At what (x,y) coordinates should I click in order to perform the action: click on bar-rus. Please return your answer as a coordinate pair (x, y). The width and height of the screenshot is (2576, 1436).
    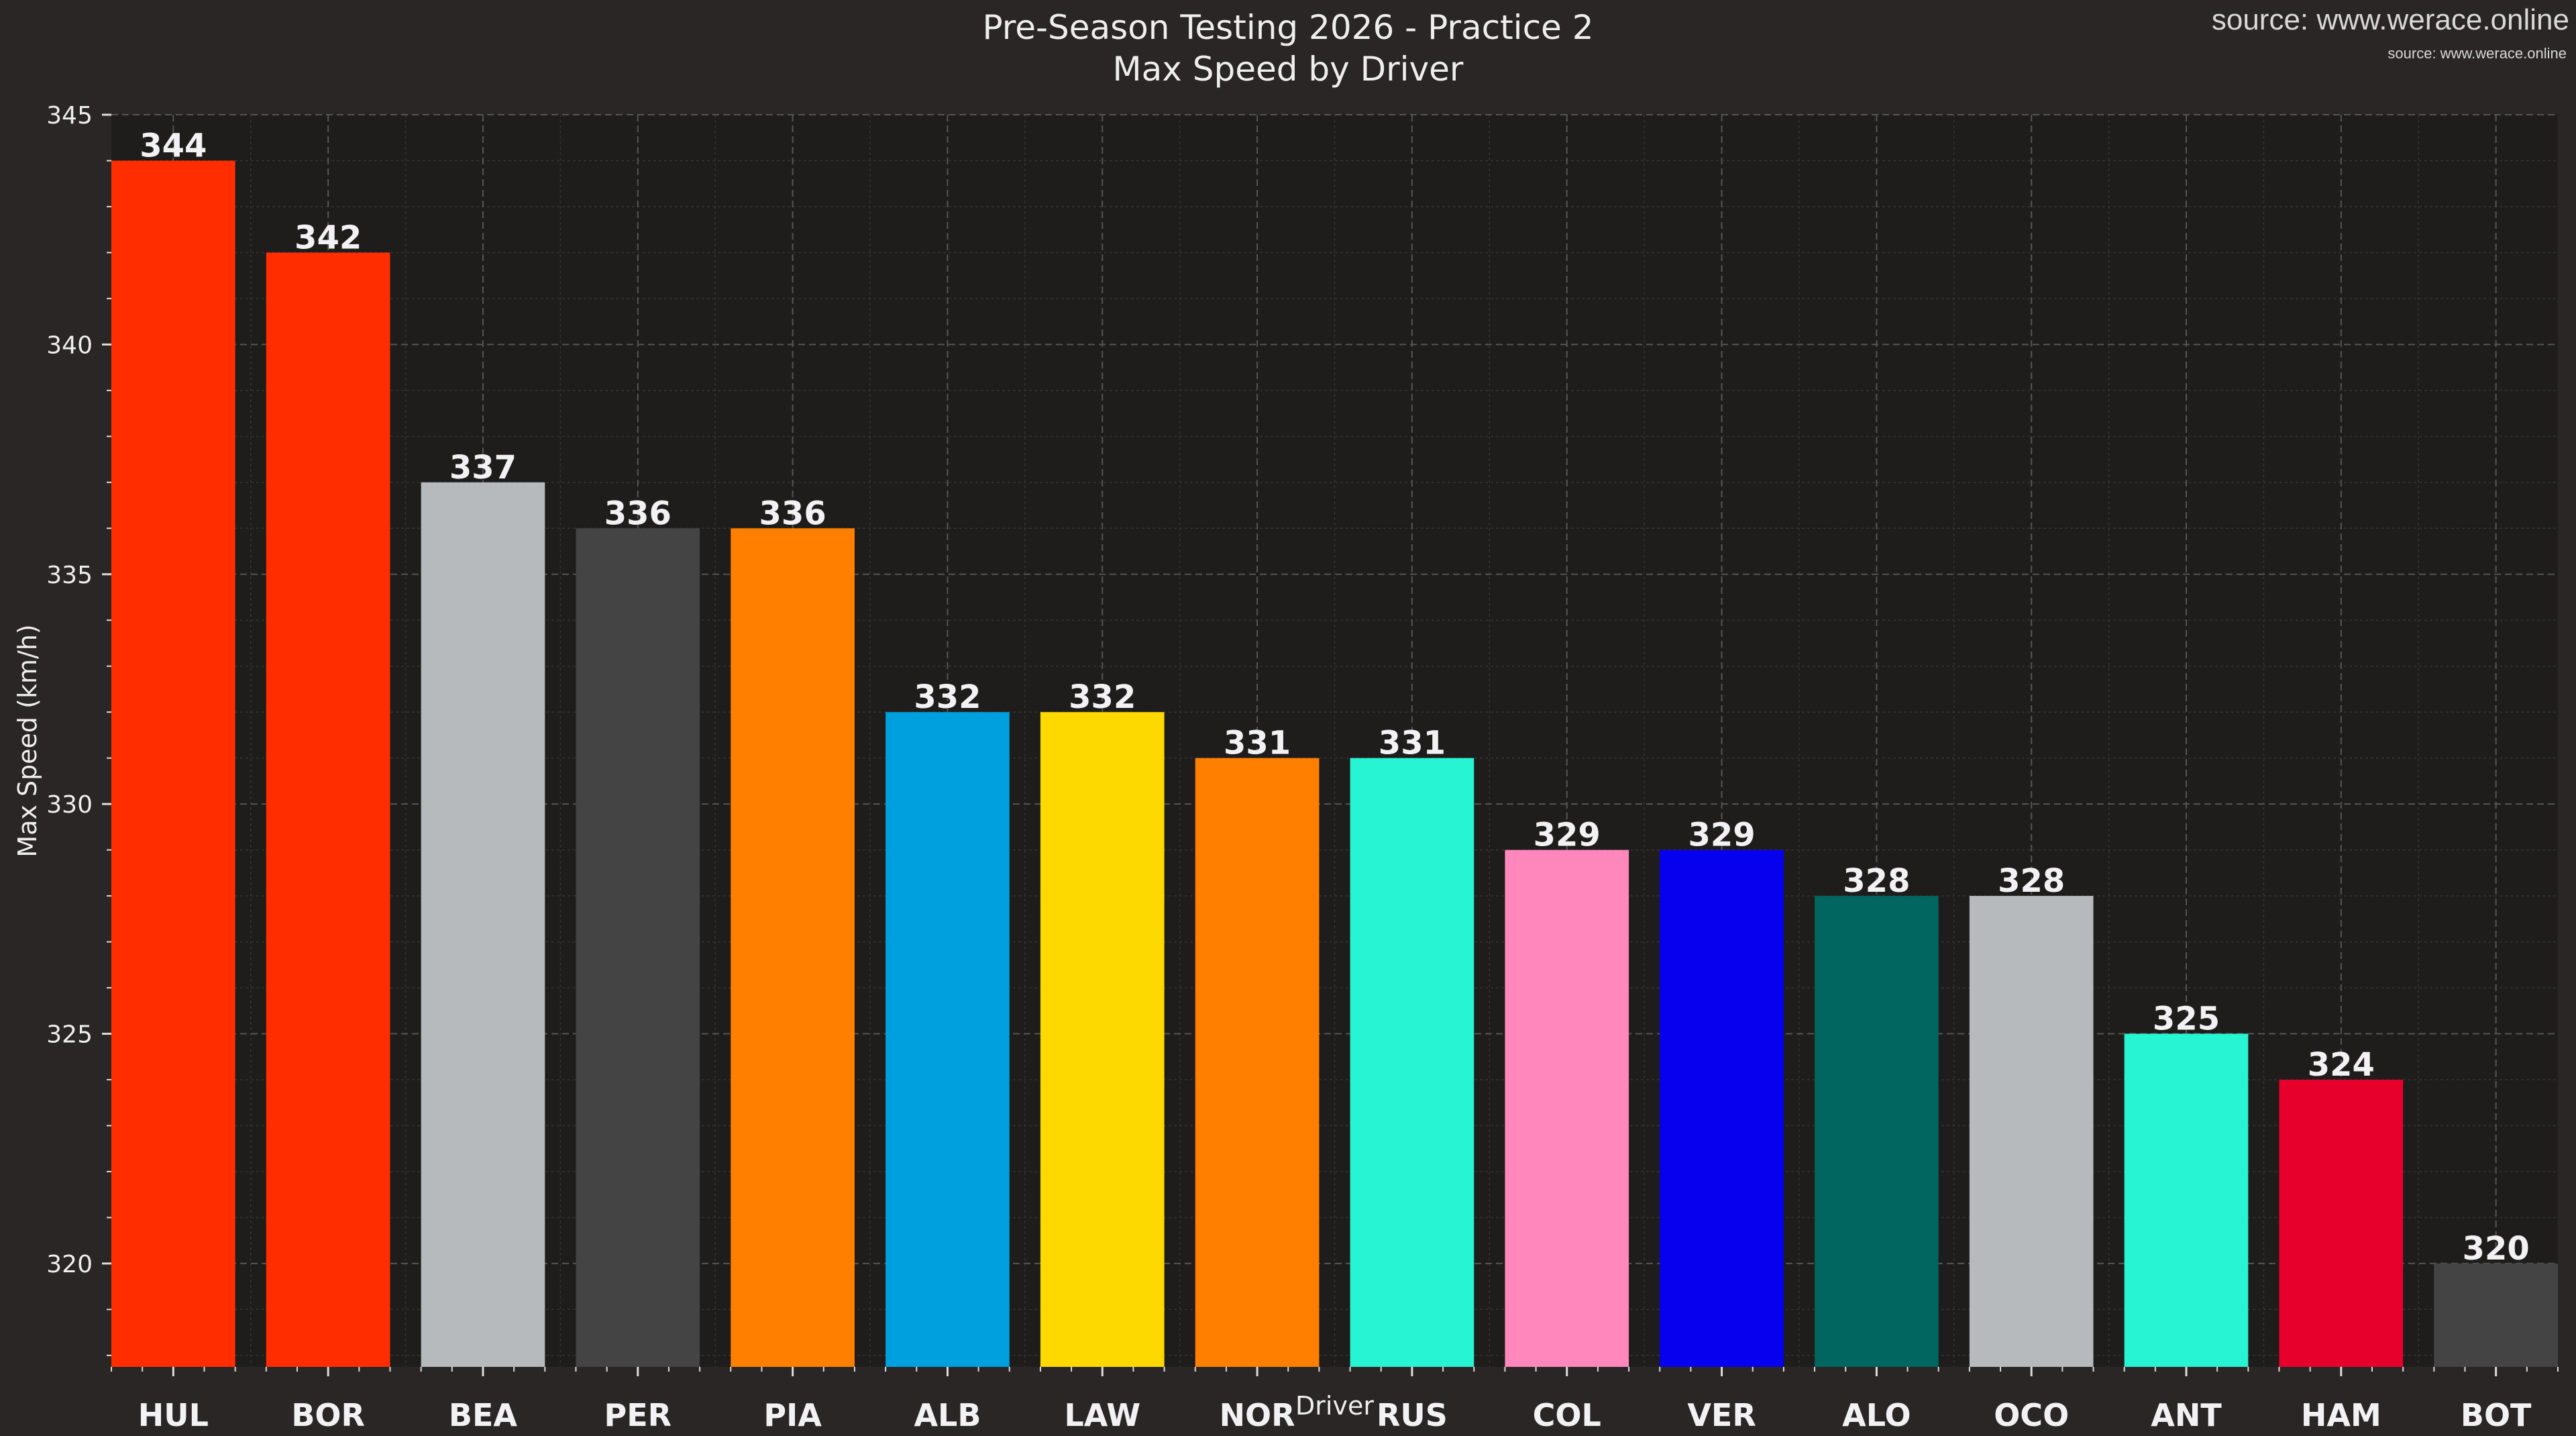
    Looking at the image, I should click on (1412, 1062).